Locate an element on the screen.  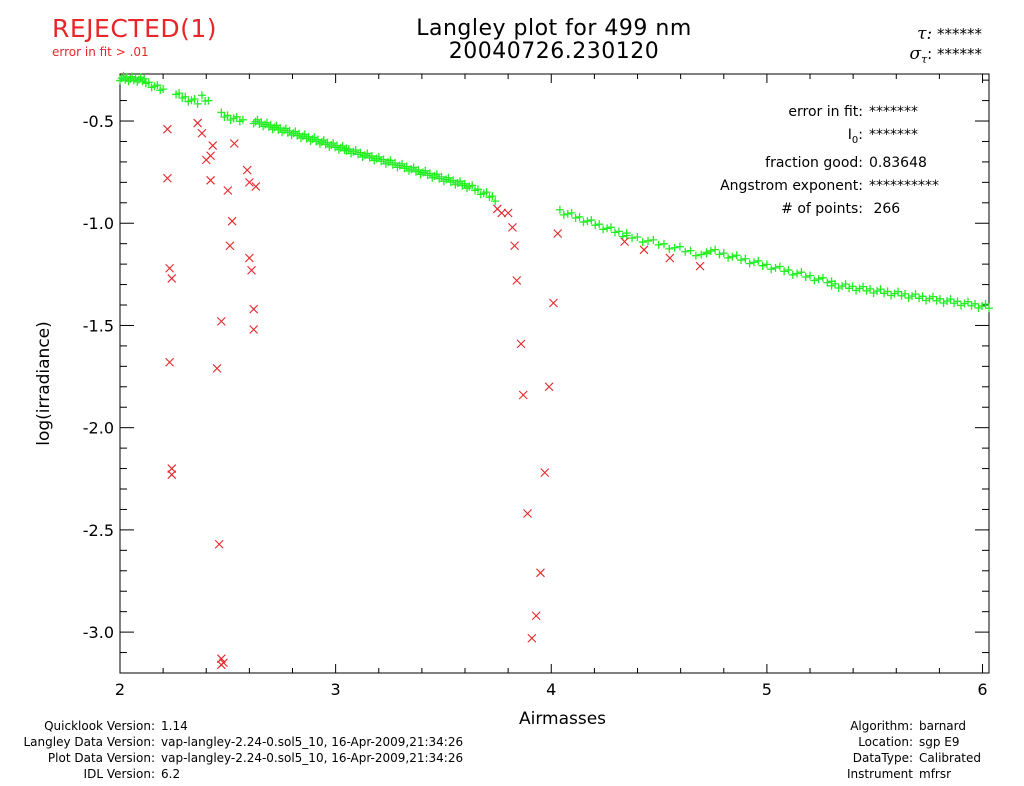
footer-row: Instrument mfrsr is located at coordinates (903, 774).